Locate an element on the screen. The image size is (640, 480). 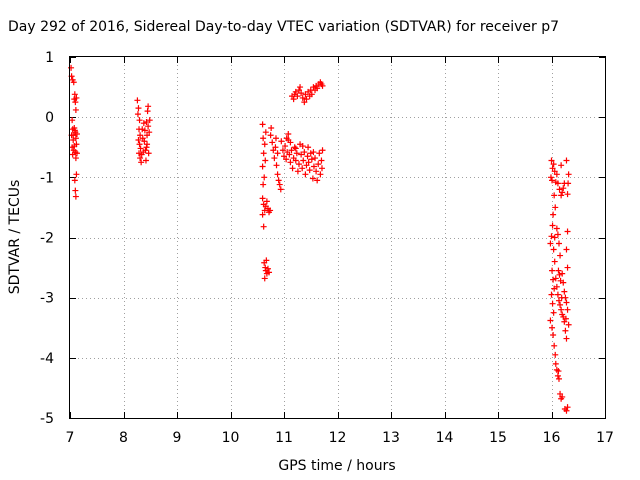
y-tick-label: -5 is located at coordinates (47, 419).